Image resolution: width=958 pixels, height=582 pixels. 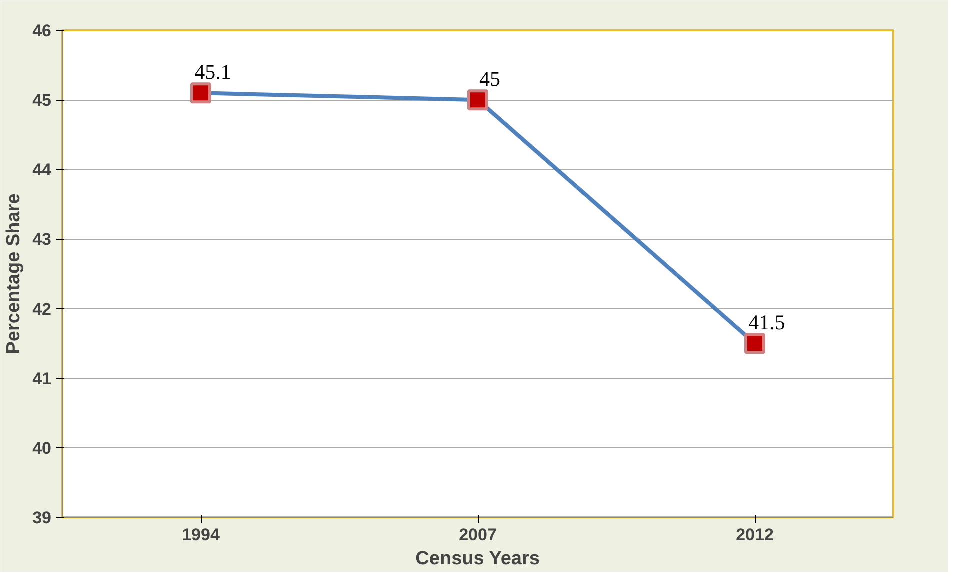 What do you see at coordinates (490, 79) in the screenshot?
I see `data-label: 45` at bounding box center [490, 79].